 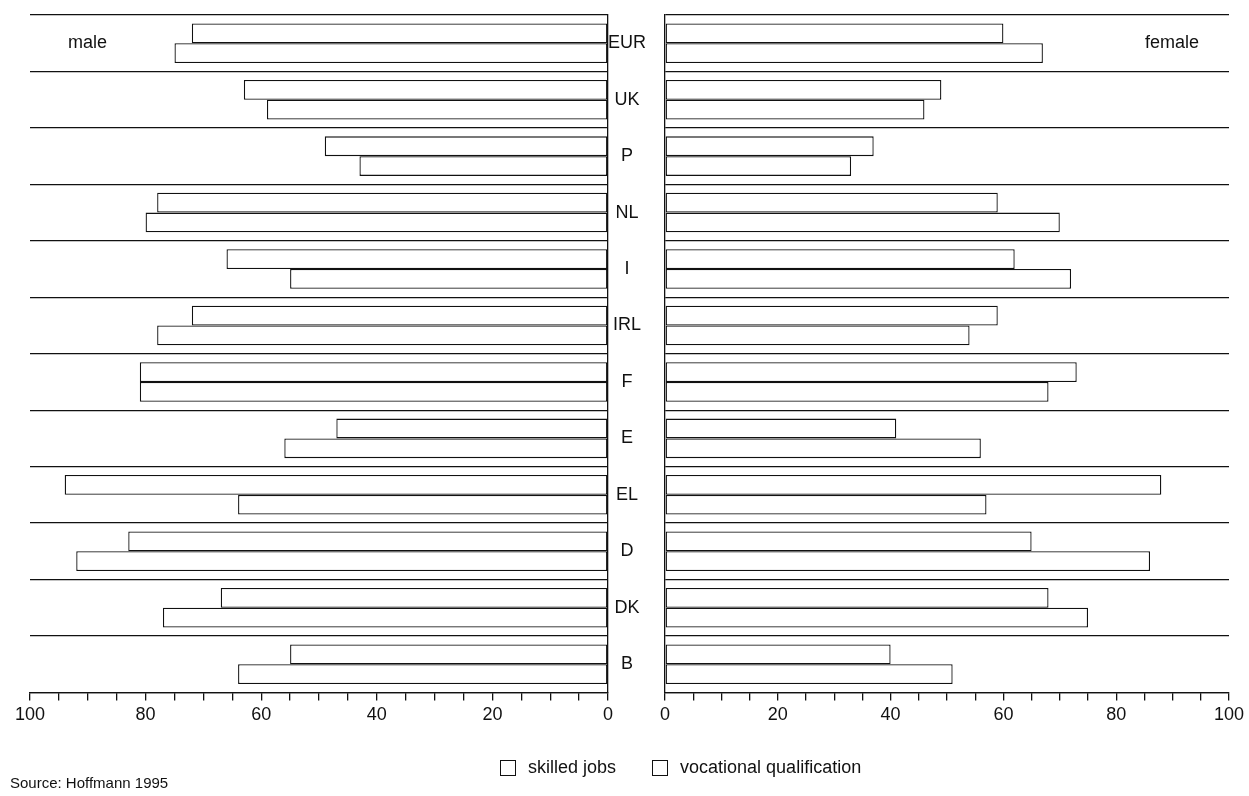 I want to click on text: male, so click(x=88, y=41).